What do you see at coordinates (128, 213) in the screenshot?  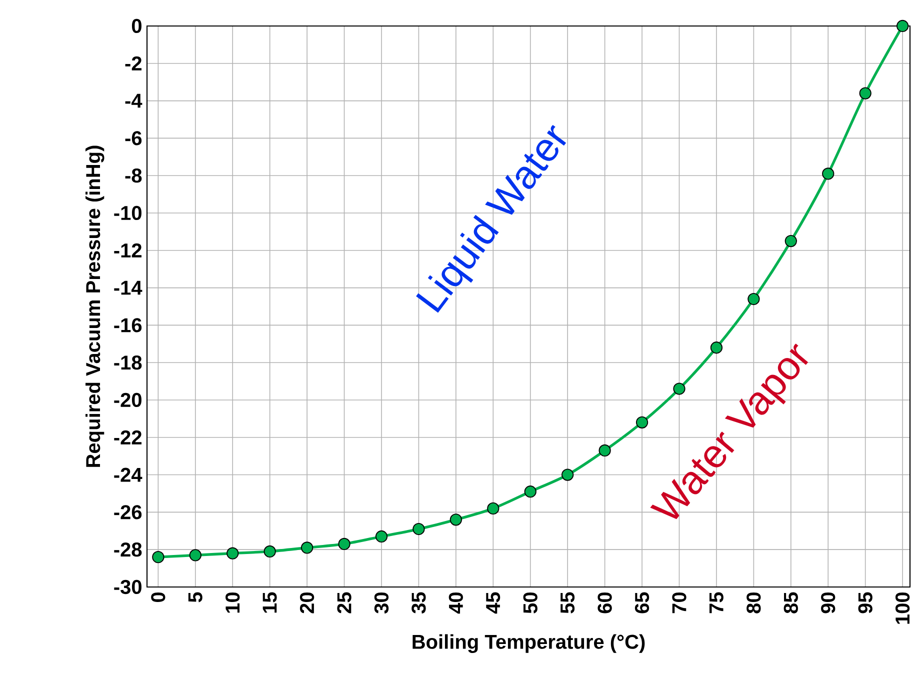 I see `y-tick-label: -10` at bounding box center [128, 213].